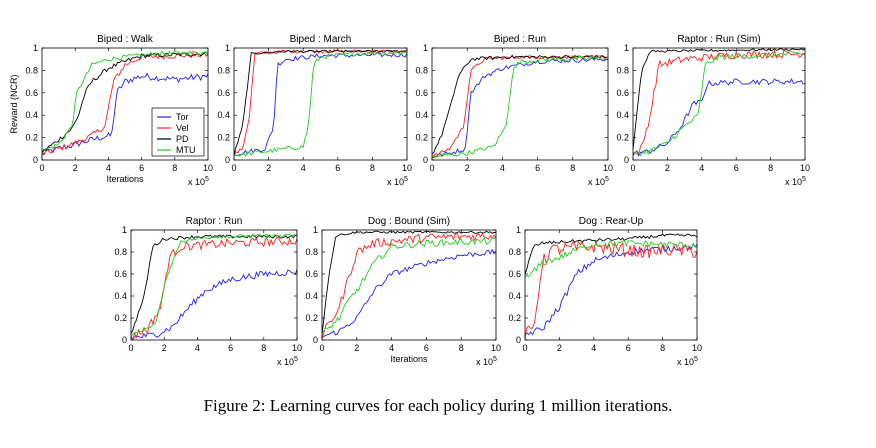 Image resolution: width=876 pixels, height=448 pixels. I want to click on legend-entry: PD, so click(182, 139).